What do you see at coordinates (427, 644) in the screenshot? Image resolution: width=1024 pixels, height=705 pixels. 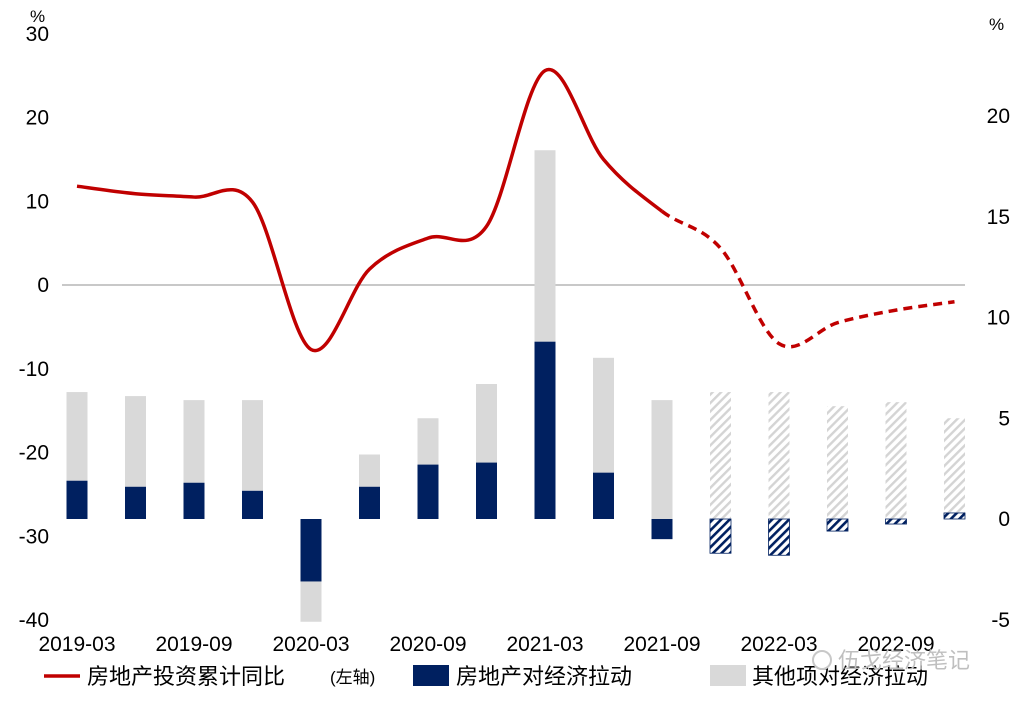 I see `x-axis-tick-label: 2020-09` at bounding box center [427, 644].